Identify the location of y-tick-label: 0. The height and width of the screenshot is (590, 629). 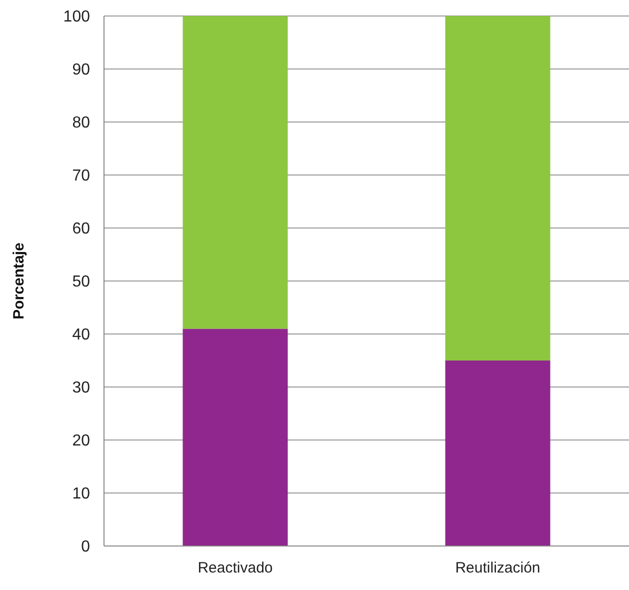
(85, 547).